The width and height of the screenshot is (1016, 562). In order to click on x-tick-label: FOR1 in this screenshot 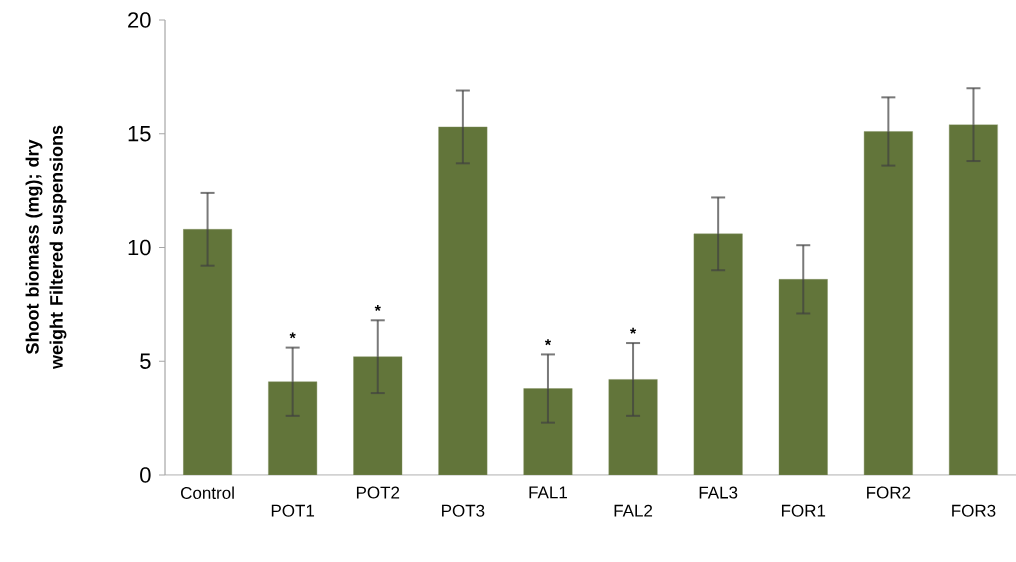, I will do `click(803, 510)`.